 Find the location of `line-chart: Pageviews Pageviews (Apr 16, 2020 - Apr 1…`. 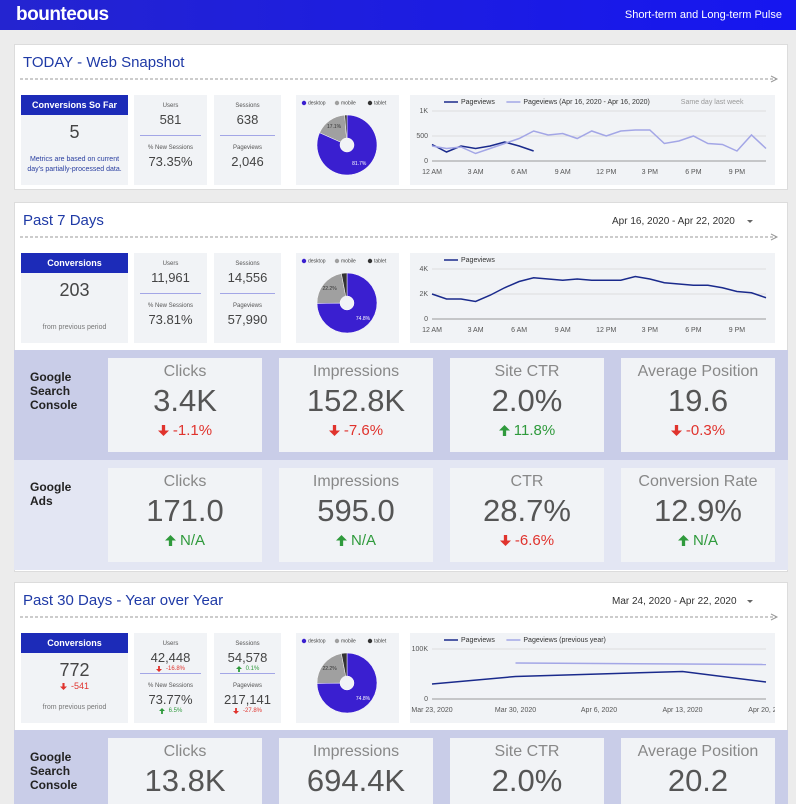

line-chart: Pageviews Pageviews (Apr 16, 2020 - Apr 1… is located at coordinates (591, 137).